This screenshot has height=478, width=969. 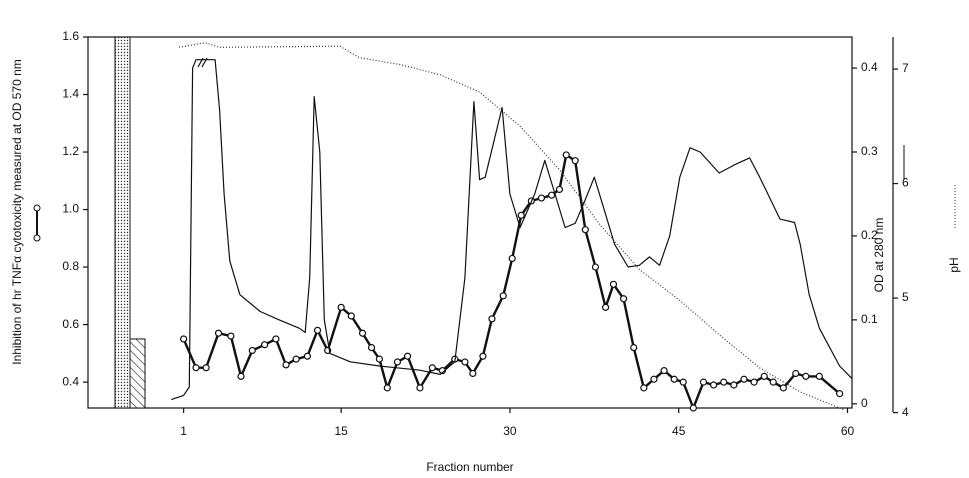 I want to click on y3-tick-label: 6, so click(x=905, y=183).